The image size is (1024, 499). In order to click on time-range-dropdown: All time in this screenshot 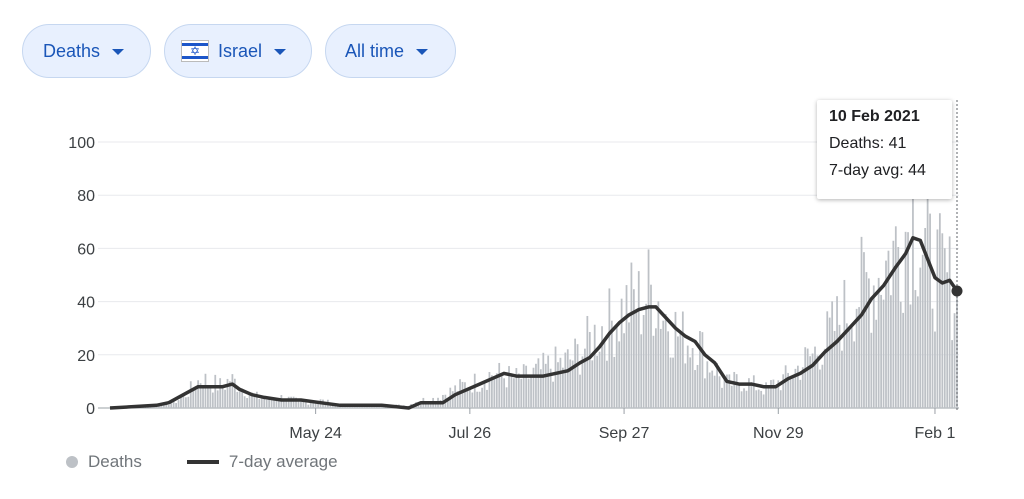, I will do `click(390, 51)`.